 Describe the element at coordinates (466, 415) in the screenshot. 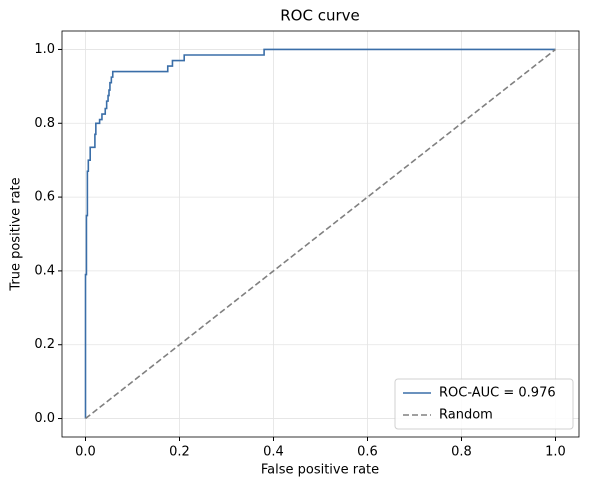

I see `legend-label: Random` at that location.